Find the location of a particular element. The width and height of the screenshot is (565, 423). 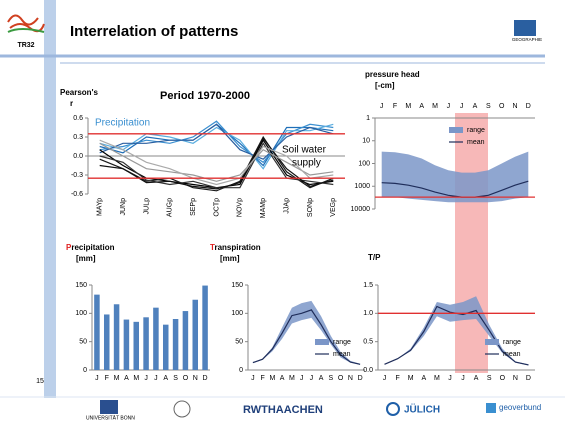

x-tick-label: SEPp is located at coordinates (193, 207).